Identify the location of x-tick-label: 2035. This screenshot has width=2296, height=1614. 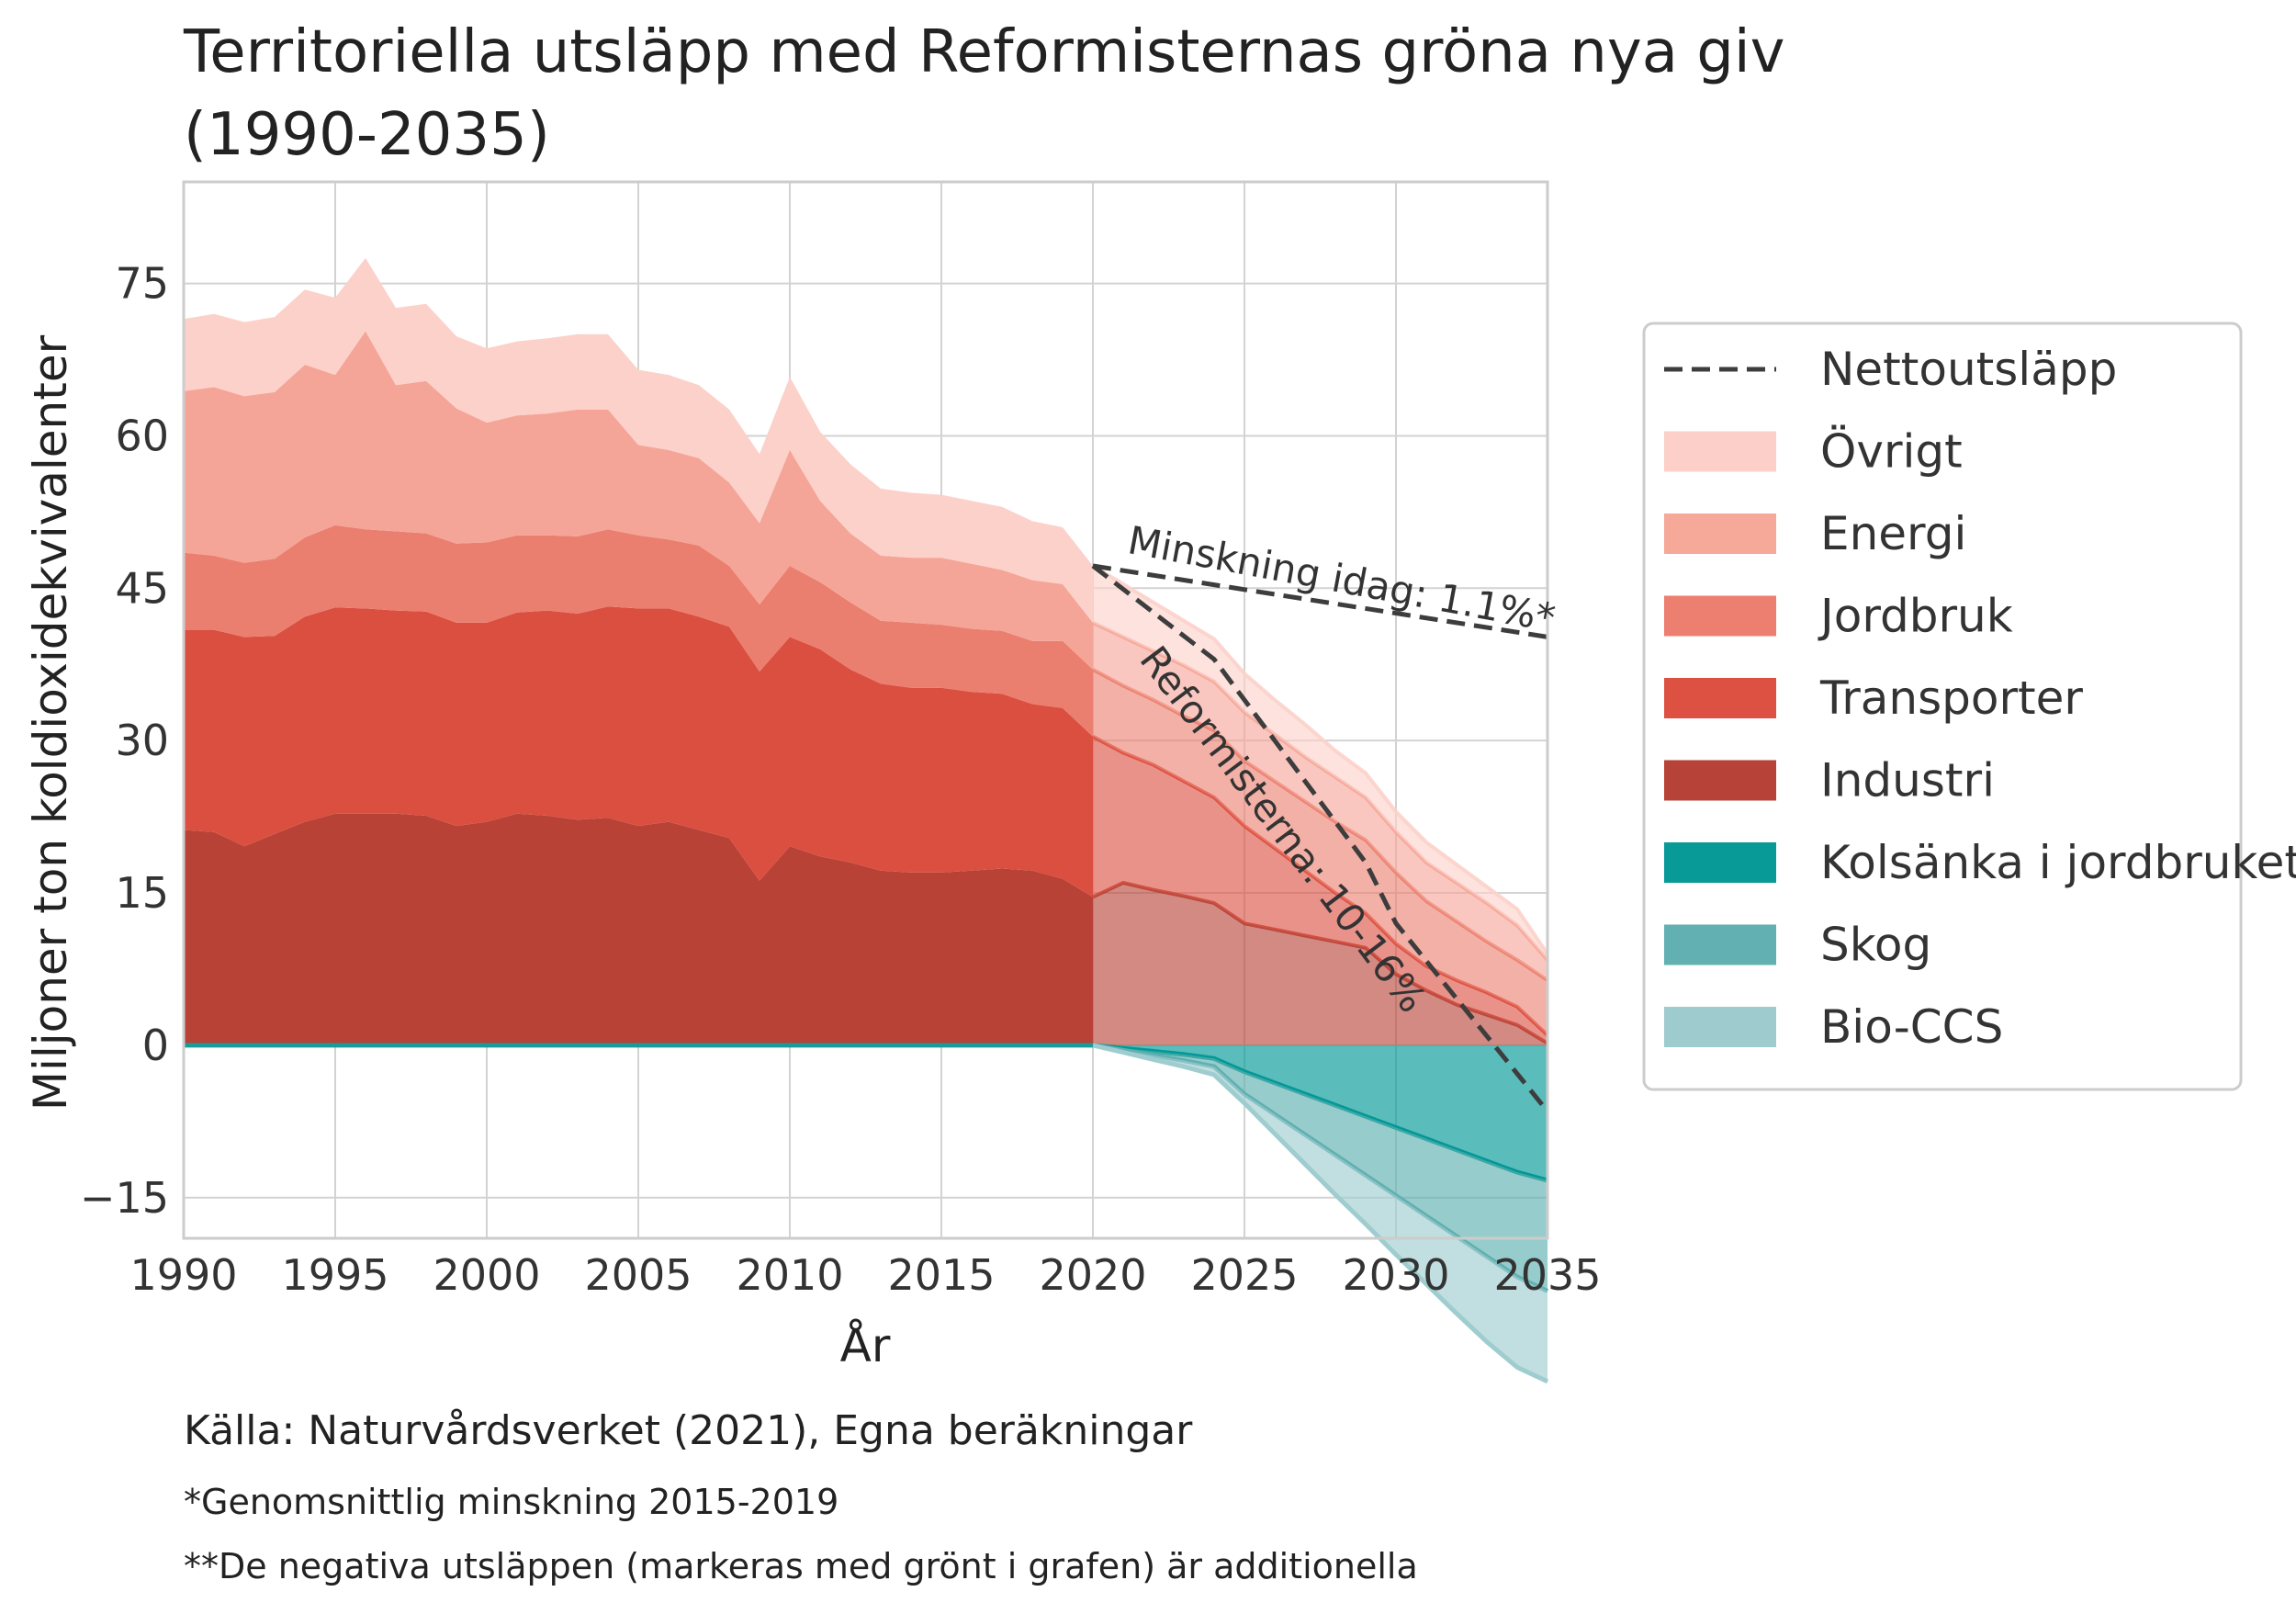
(1547, 1275).